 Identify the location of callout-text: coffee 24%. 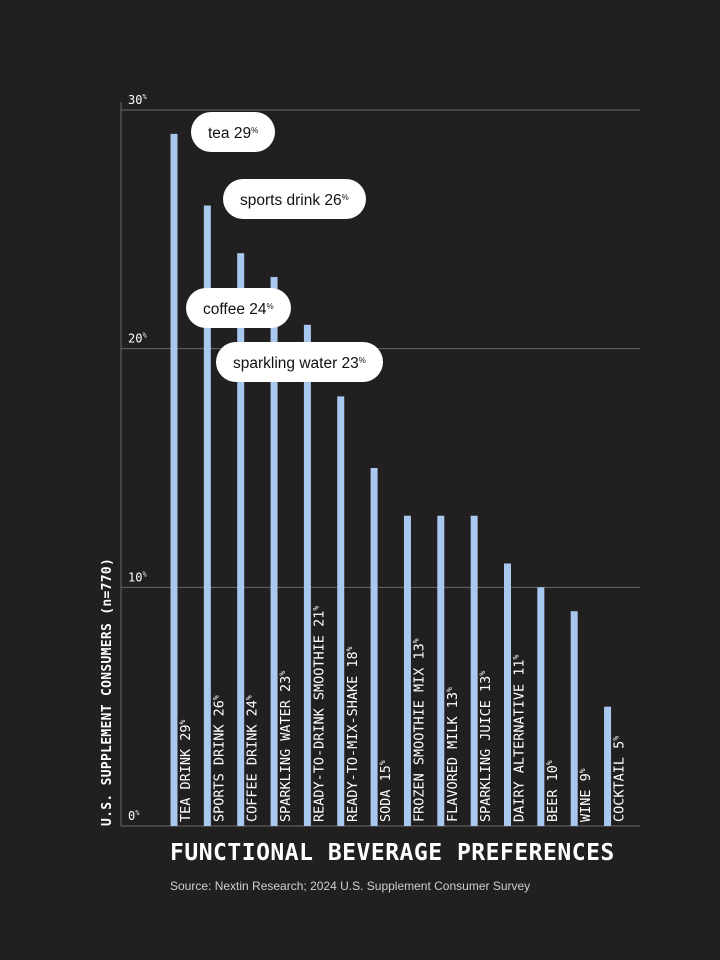
(238, 309).